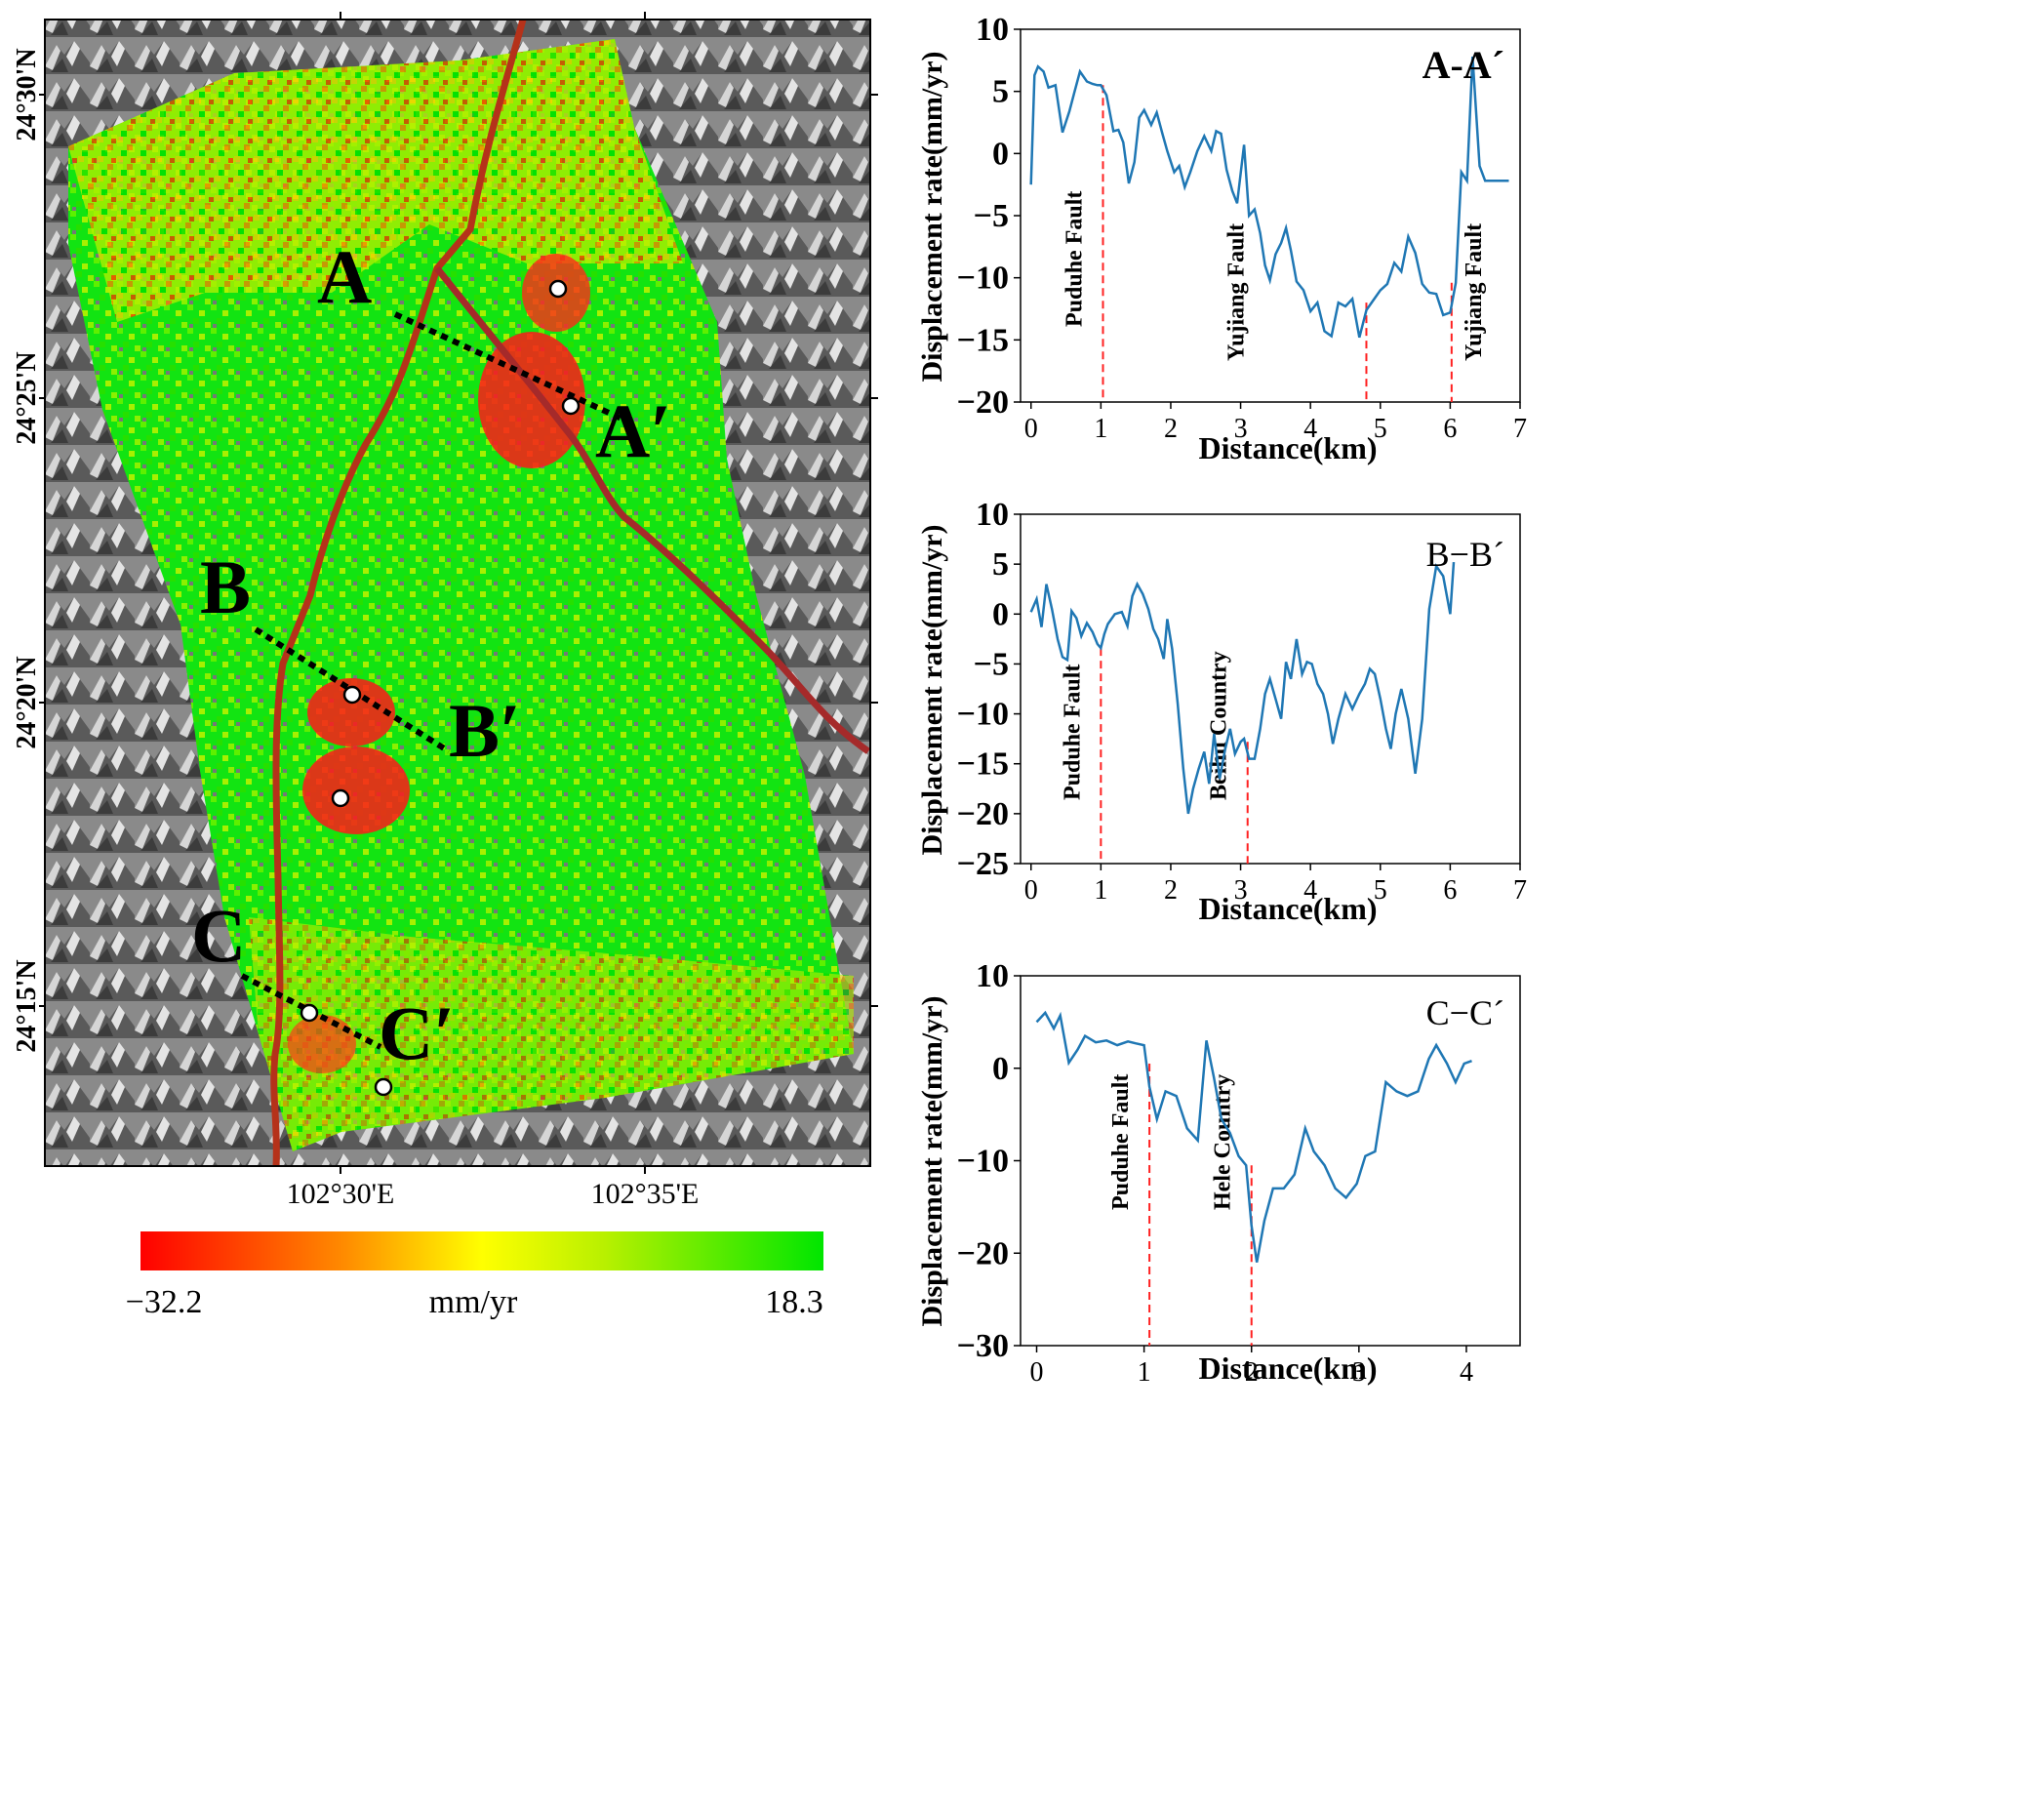 The image size is (2044, 1814). I want to click on colorbar-min-label: −32.2, so click(164, 1302).